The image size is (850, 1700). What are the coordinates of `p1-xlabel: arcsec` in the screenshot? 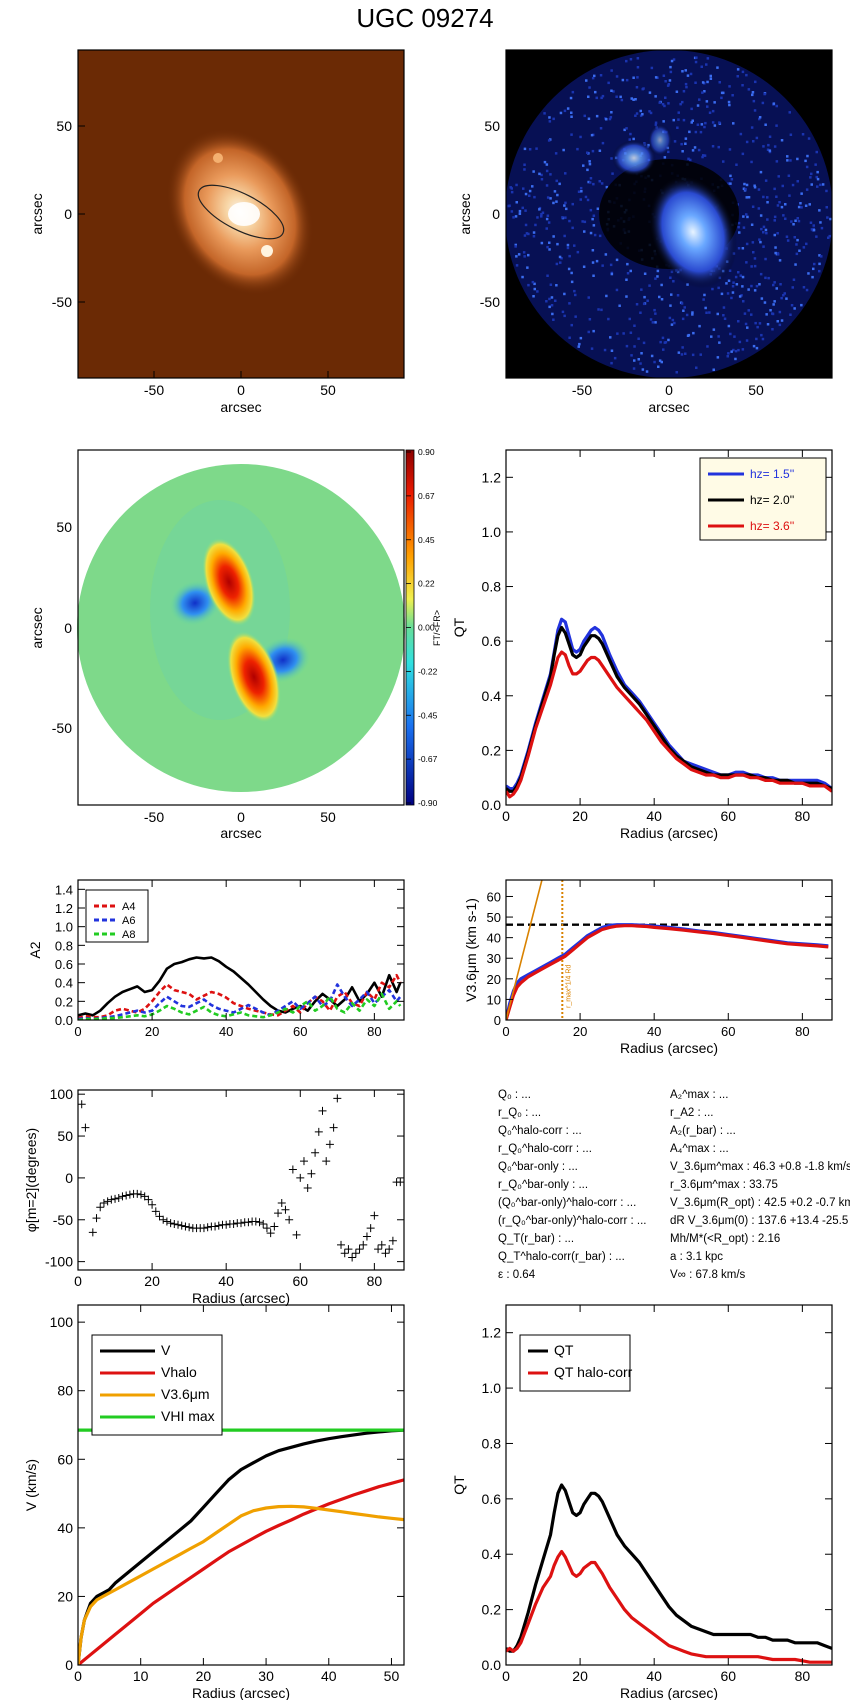 It's located at (240, 407).